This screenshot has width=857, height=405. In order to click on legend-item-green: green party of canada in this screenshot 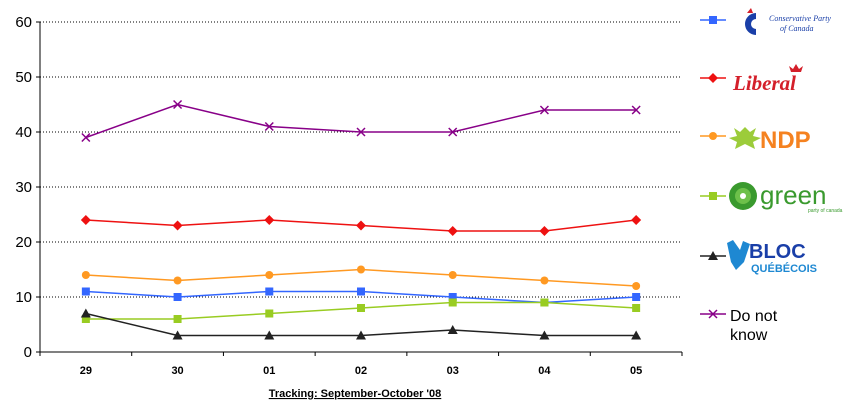, I will do `click(771, 197)`.